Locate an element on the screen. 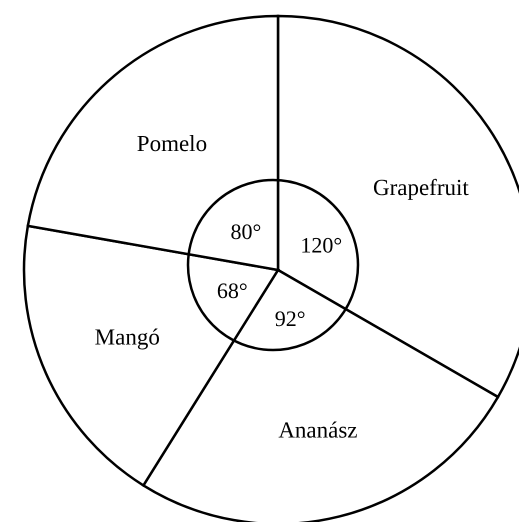  slice-label: Grapefruit is located at coordinates (421, 187).